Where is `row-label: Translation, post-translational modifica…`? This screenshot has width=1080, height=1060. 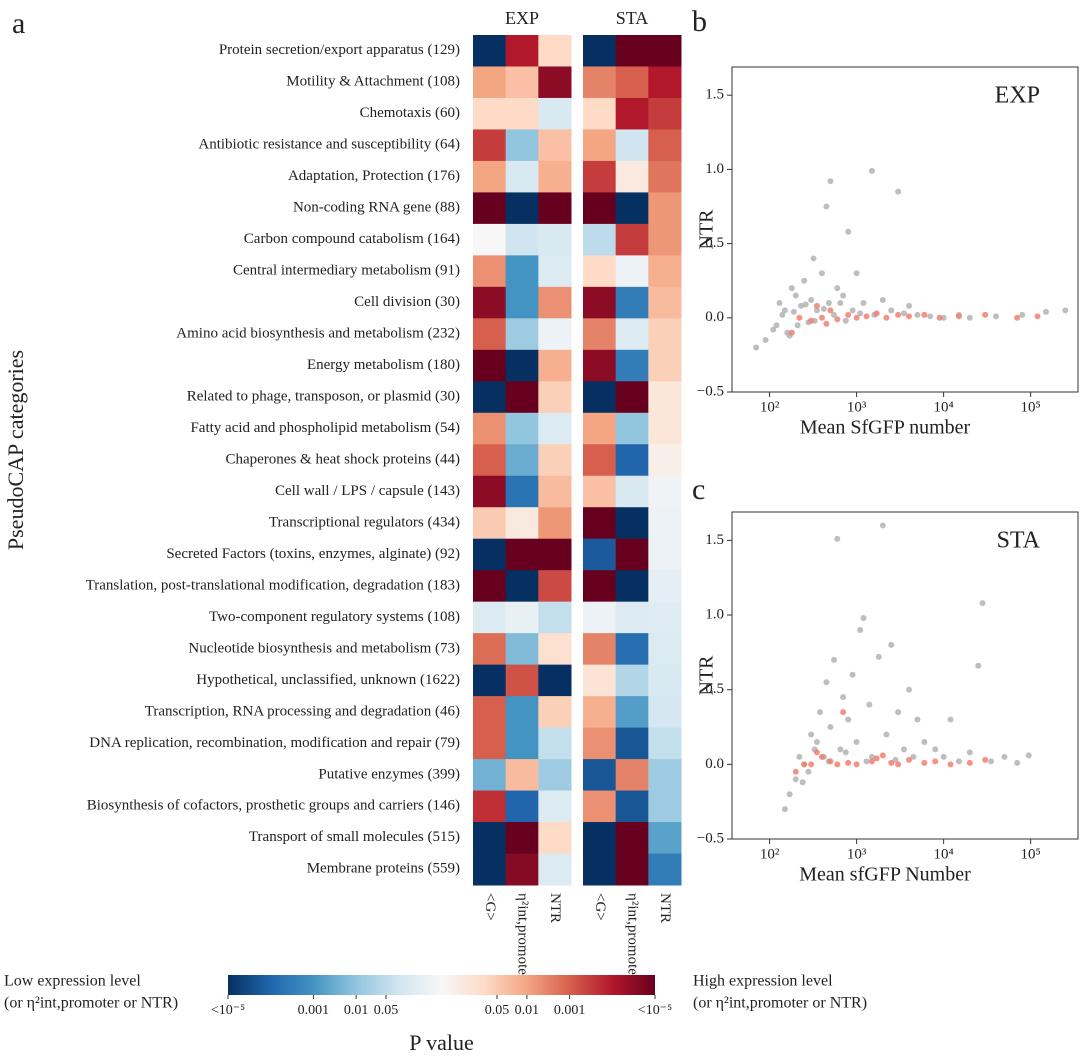
row-label: Translation, post-translational modifica… is located at coordinates (273, 585).